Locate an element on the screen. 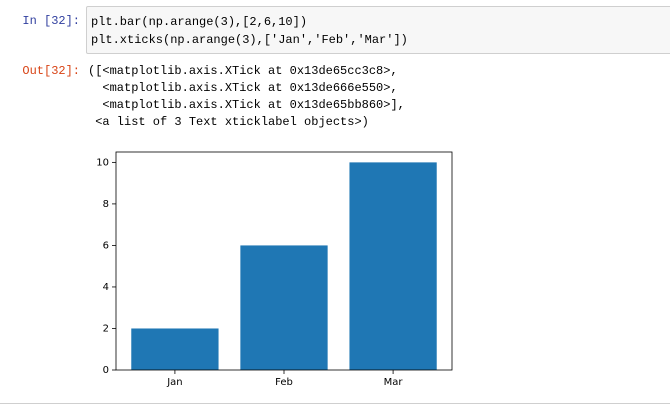 The image size is (670, 410). y-tick-label: 8 is located at coordinates (106, 204).